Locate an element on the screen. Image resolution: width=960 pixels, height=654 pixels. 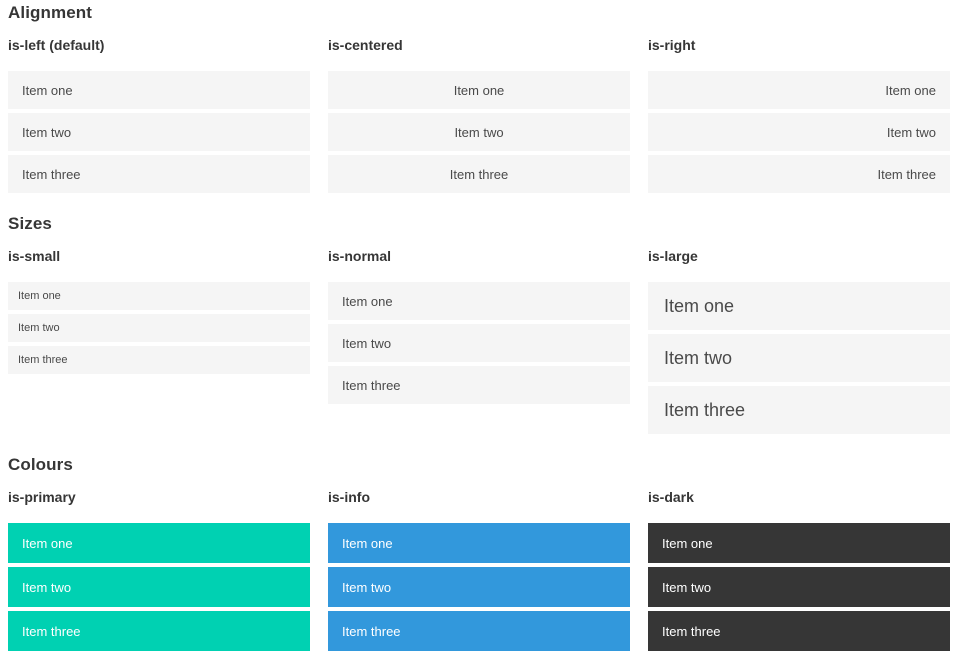
column-is-centered: is-centered Item one Item two Item three is located at coordinates (479, 115).